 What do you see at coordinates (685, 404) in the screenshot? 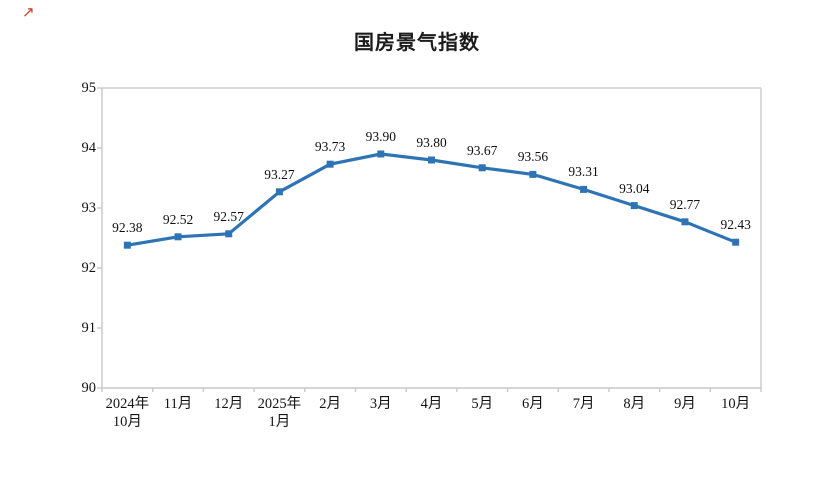
I see `x-tick-label: 9月` at bounding box center [685, 404].